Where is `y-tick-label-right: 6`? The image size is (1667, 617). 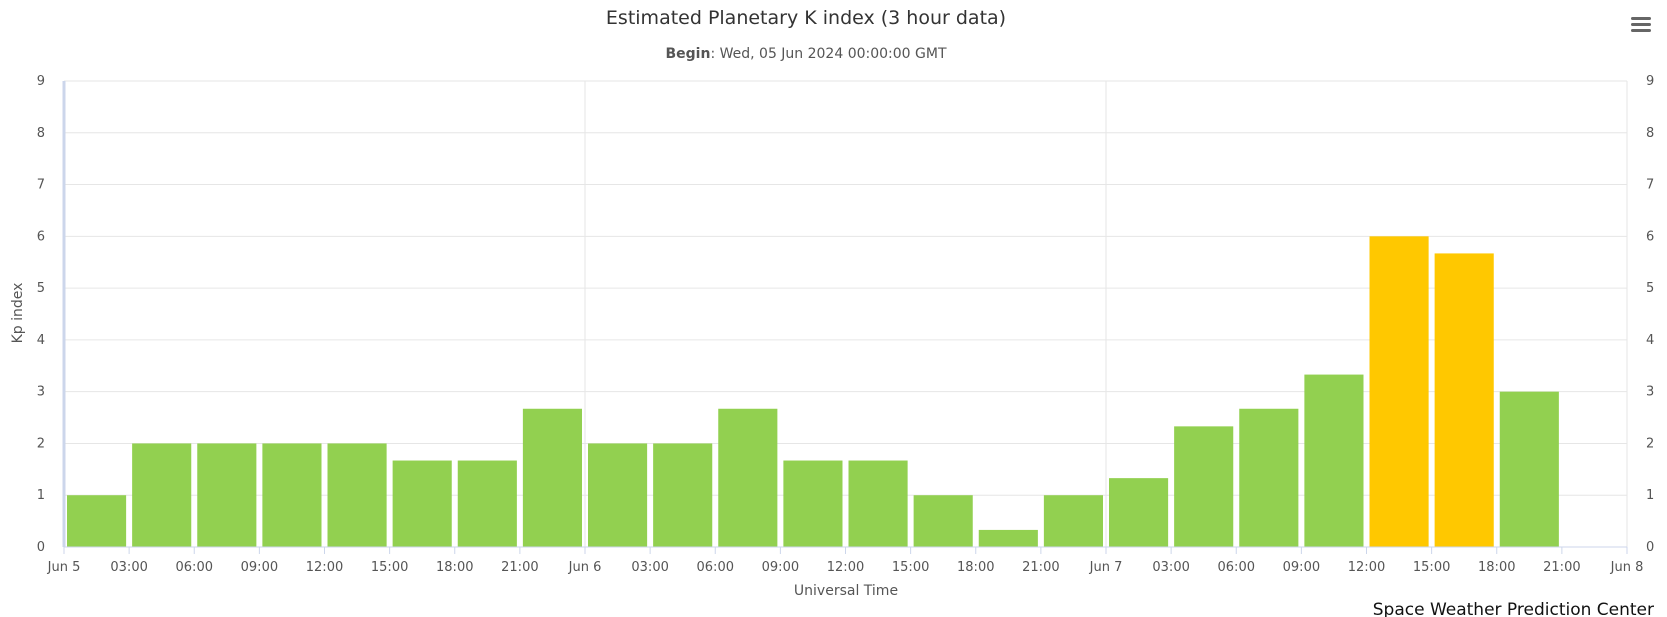
y-tick-label-right: 6 is located at coordinates (1650, 236).